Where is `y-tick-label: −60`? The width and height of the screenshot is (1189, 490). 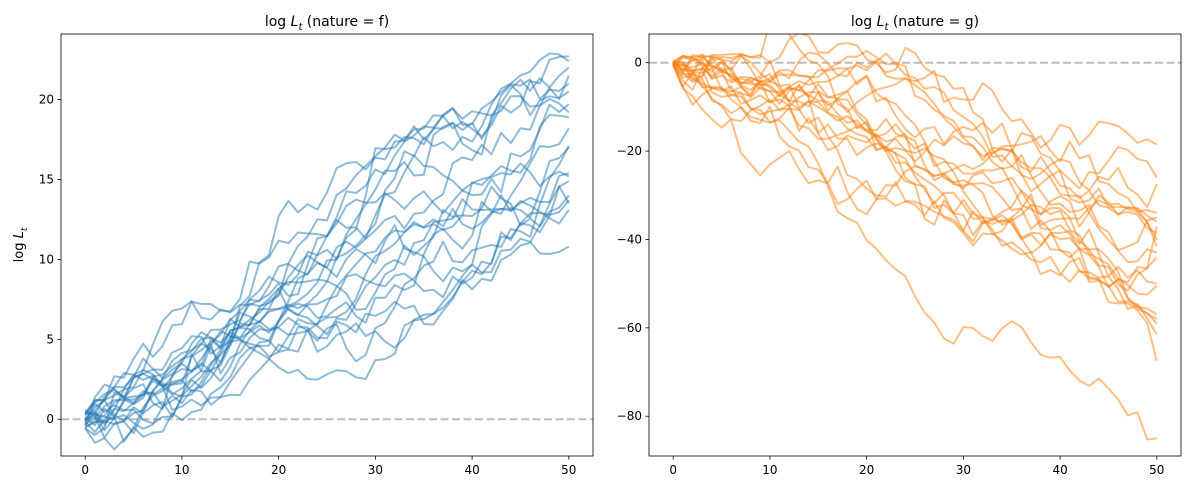
y-tick-label: −60 is located at coordinates (629, 328).